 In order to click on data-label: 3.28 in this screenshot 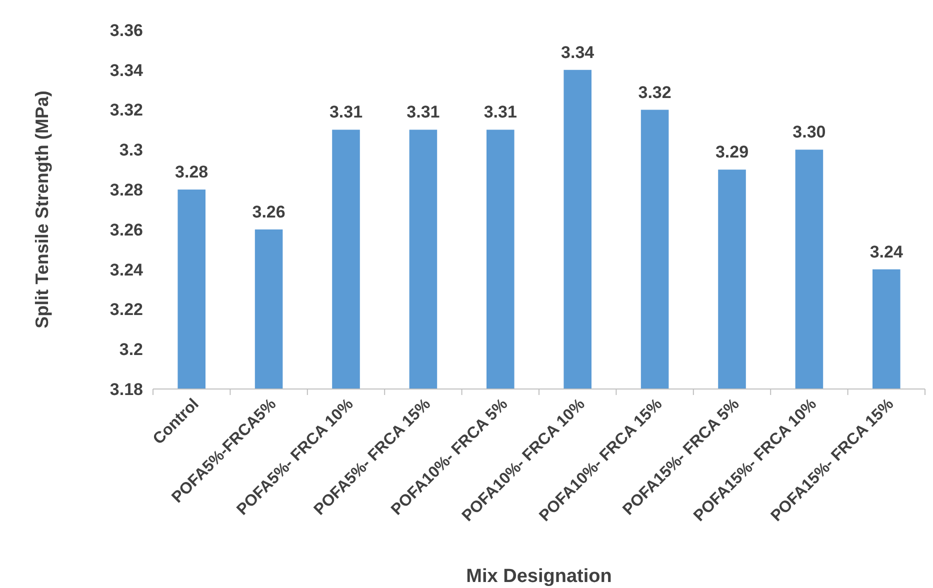, I will do `click(191, 172)`.